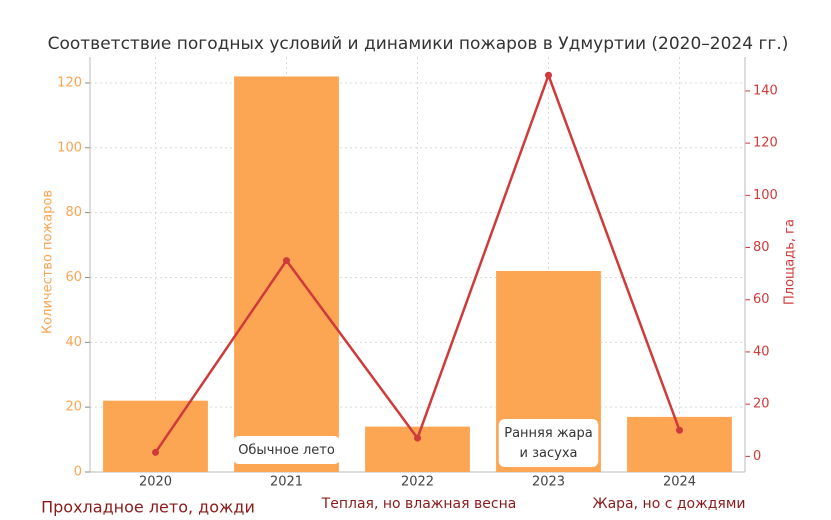 The width and height of the screenshot is (831, 520). Describe the element at coordinates (548, 482) in the screenshot. I see `x-tick-label: 2023` at that location.